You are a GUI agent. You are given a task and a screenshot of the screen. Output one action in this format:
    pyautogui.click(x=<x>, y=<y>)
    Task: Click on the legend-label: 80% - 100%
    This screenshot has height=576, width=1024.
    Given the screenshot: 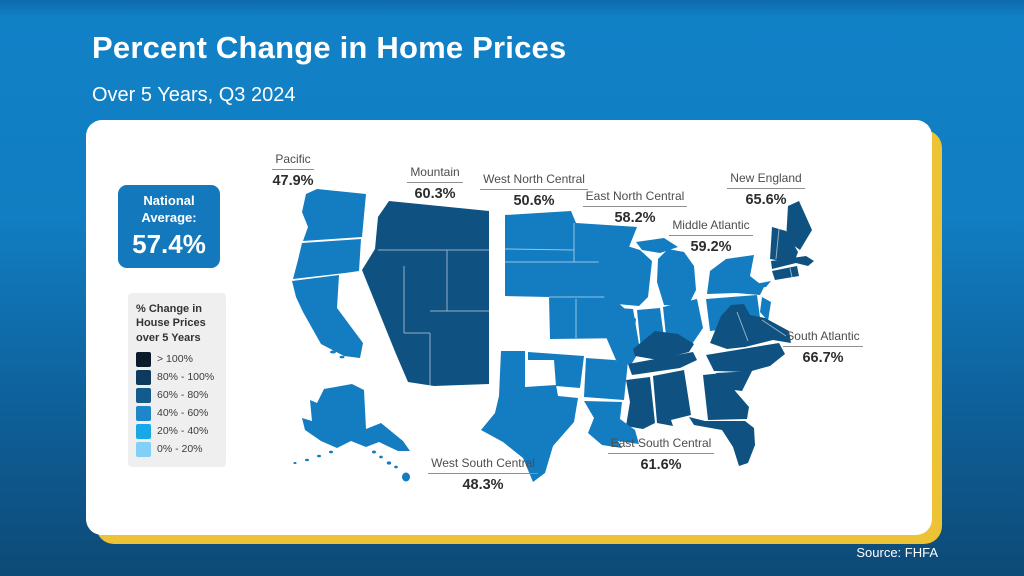 What is the action you would take?
    pyautogui.click(x=186, y=377)
    